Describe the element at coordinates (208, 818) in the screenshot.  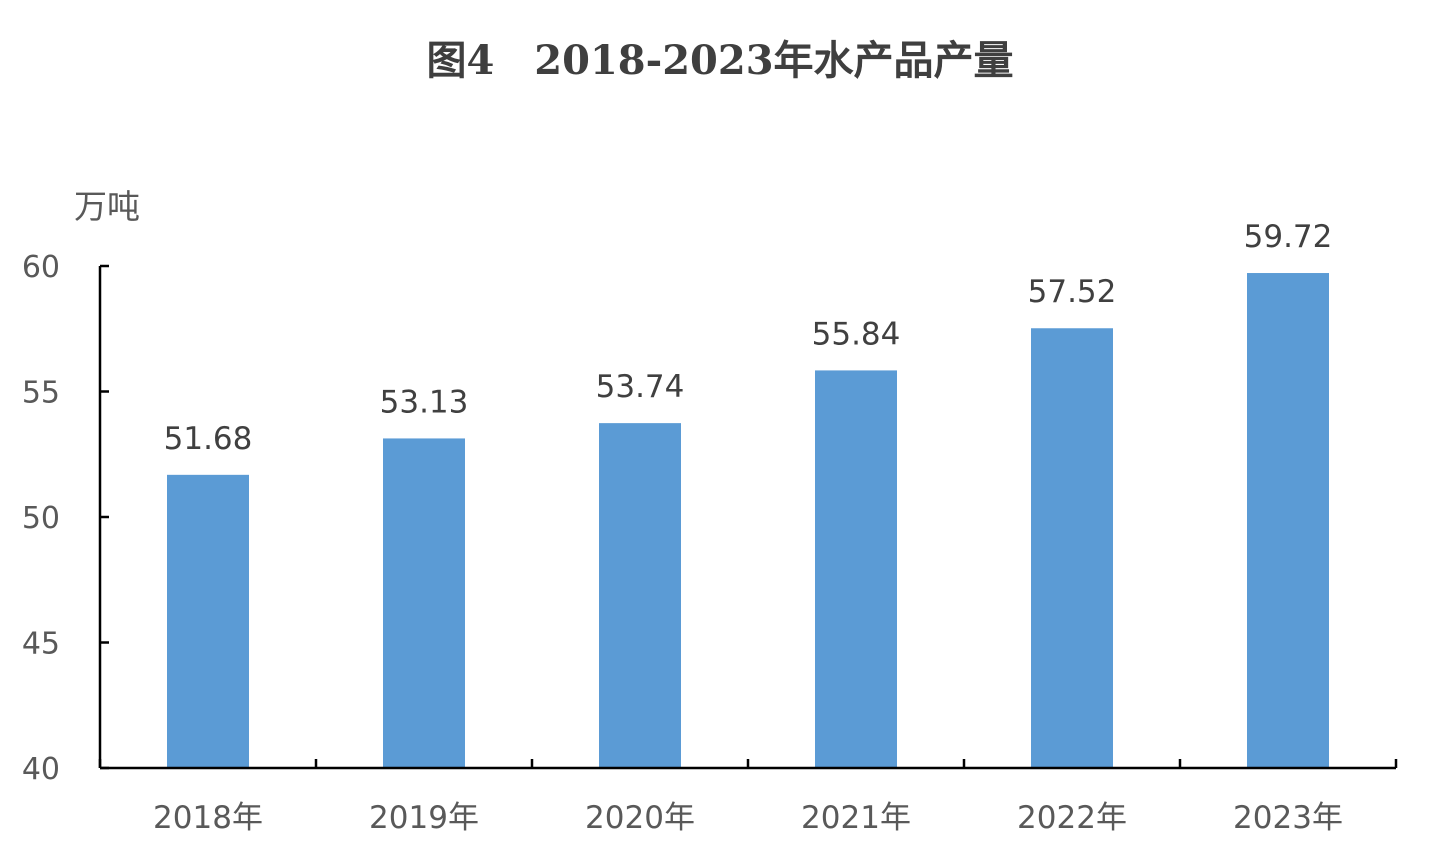
I see `x-tick-label-1: 2018年` at that location.